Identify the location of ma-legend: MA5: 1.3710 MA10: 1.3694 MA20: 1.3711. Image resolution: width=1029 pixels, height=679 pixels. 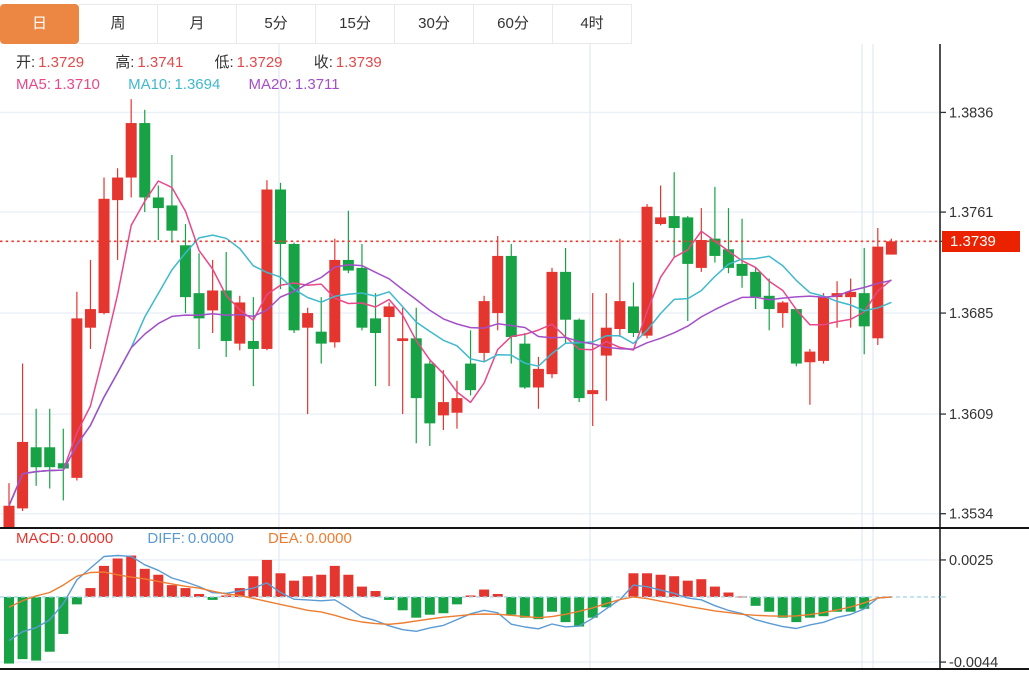
(190, 84).